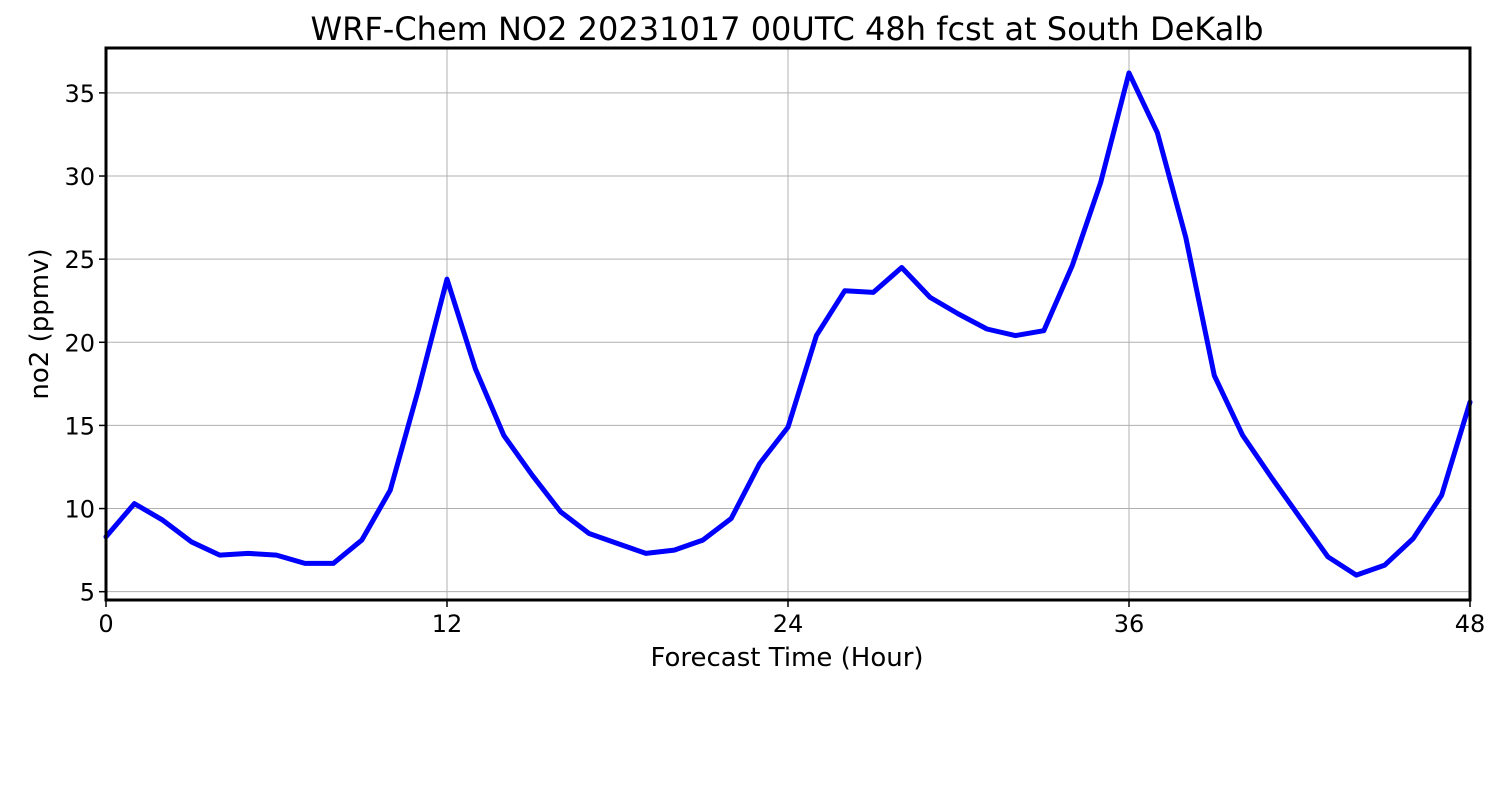 The width and height of the screenshot is (1500, 800). I want to click on y-tick-label: 5, so click(87, 593).